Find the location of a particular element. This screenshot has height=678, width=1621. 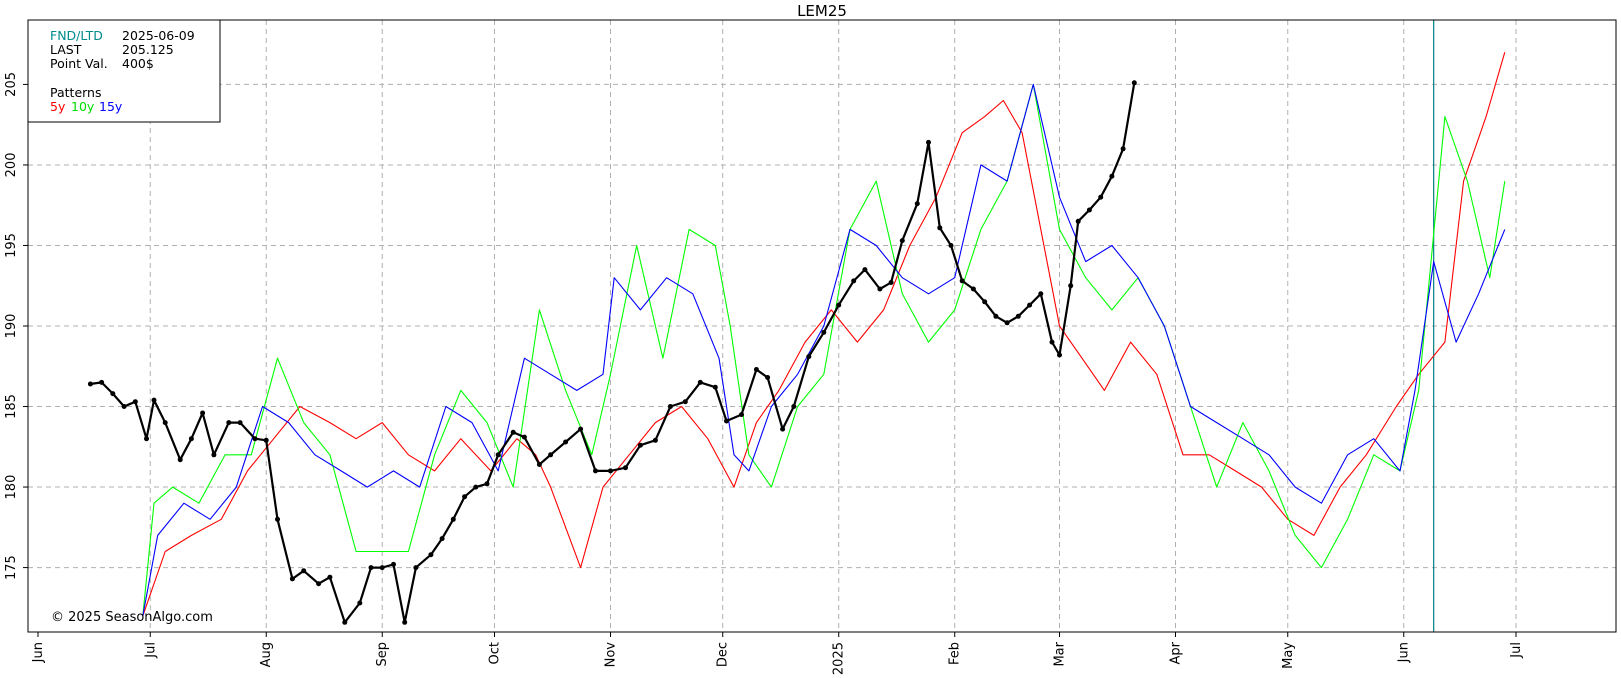

y-axis: 175 180 185 190 195 200 205 is located at coordinates (16, 326).